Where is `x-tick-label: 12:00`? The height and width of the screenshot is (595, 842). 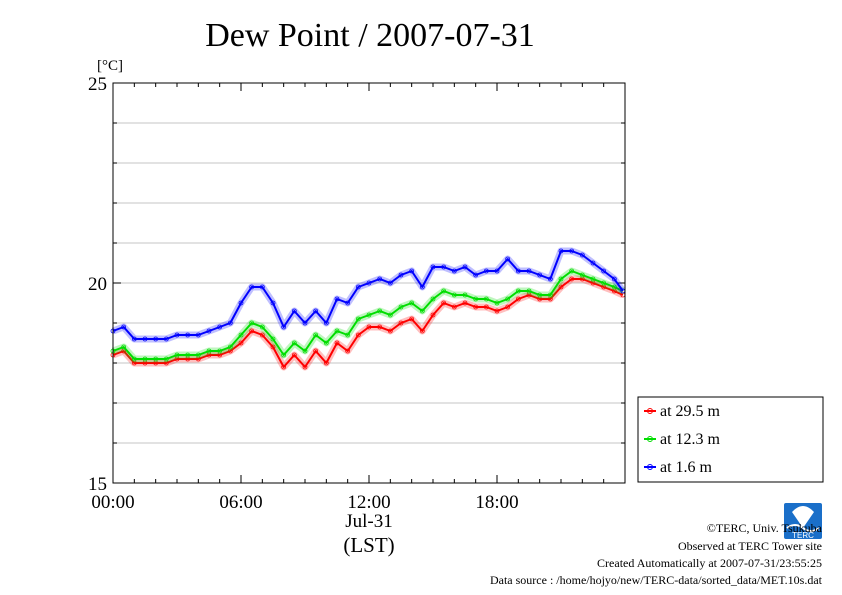
x-tick-label: 12:00 is located at coordinates (368, 502).